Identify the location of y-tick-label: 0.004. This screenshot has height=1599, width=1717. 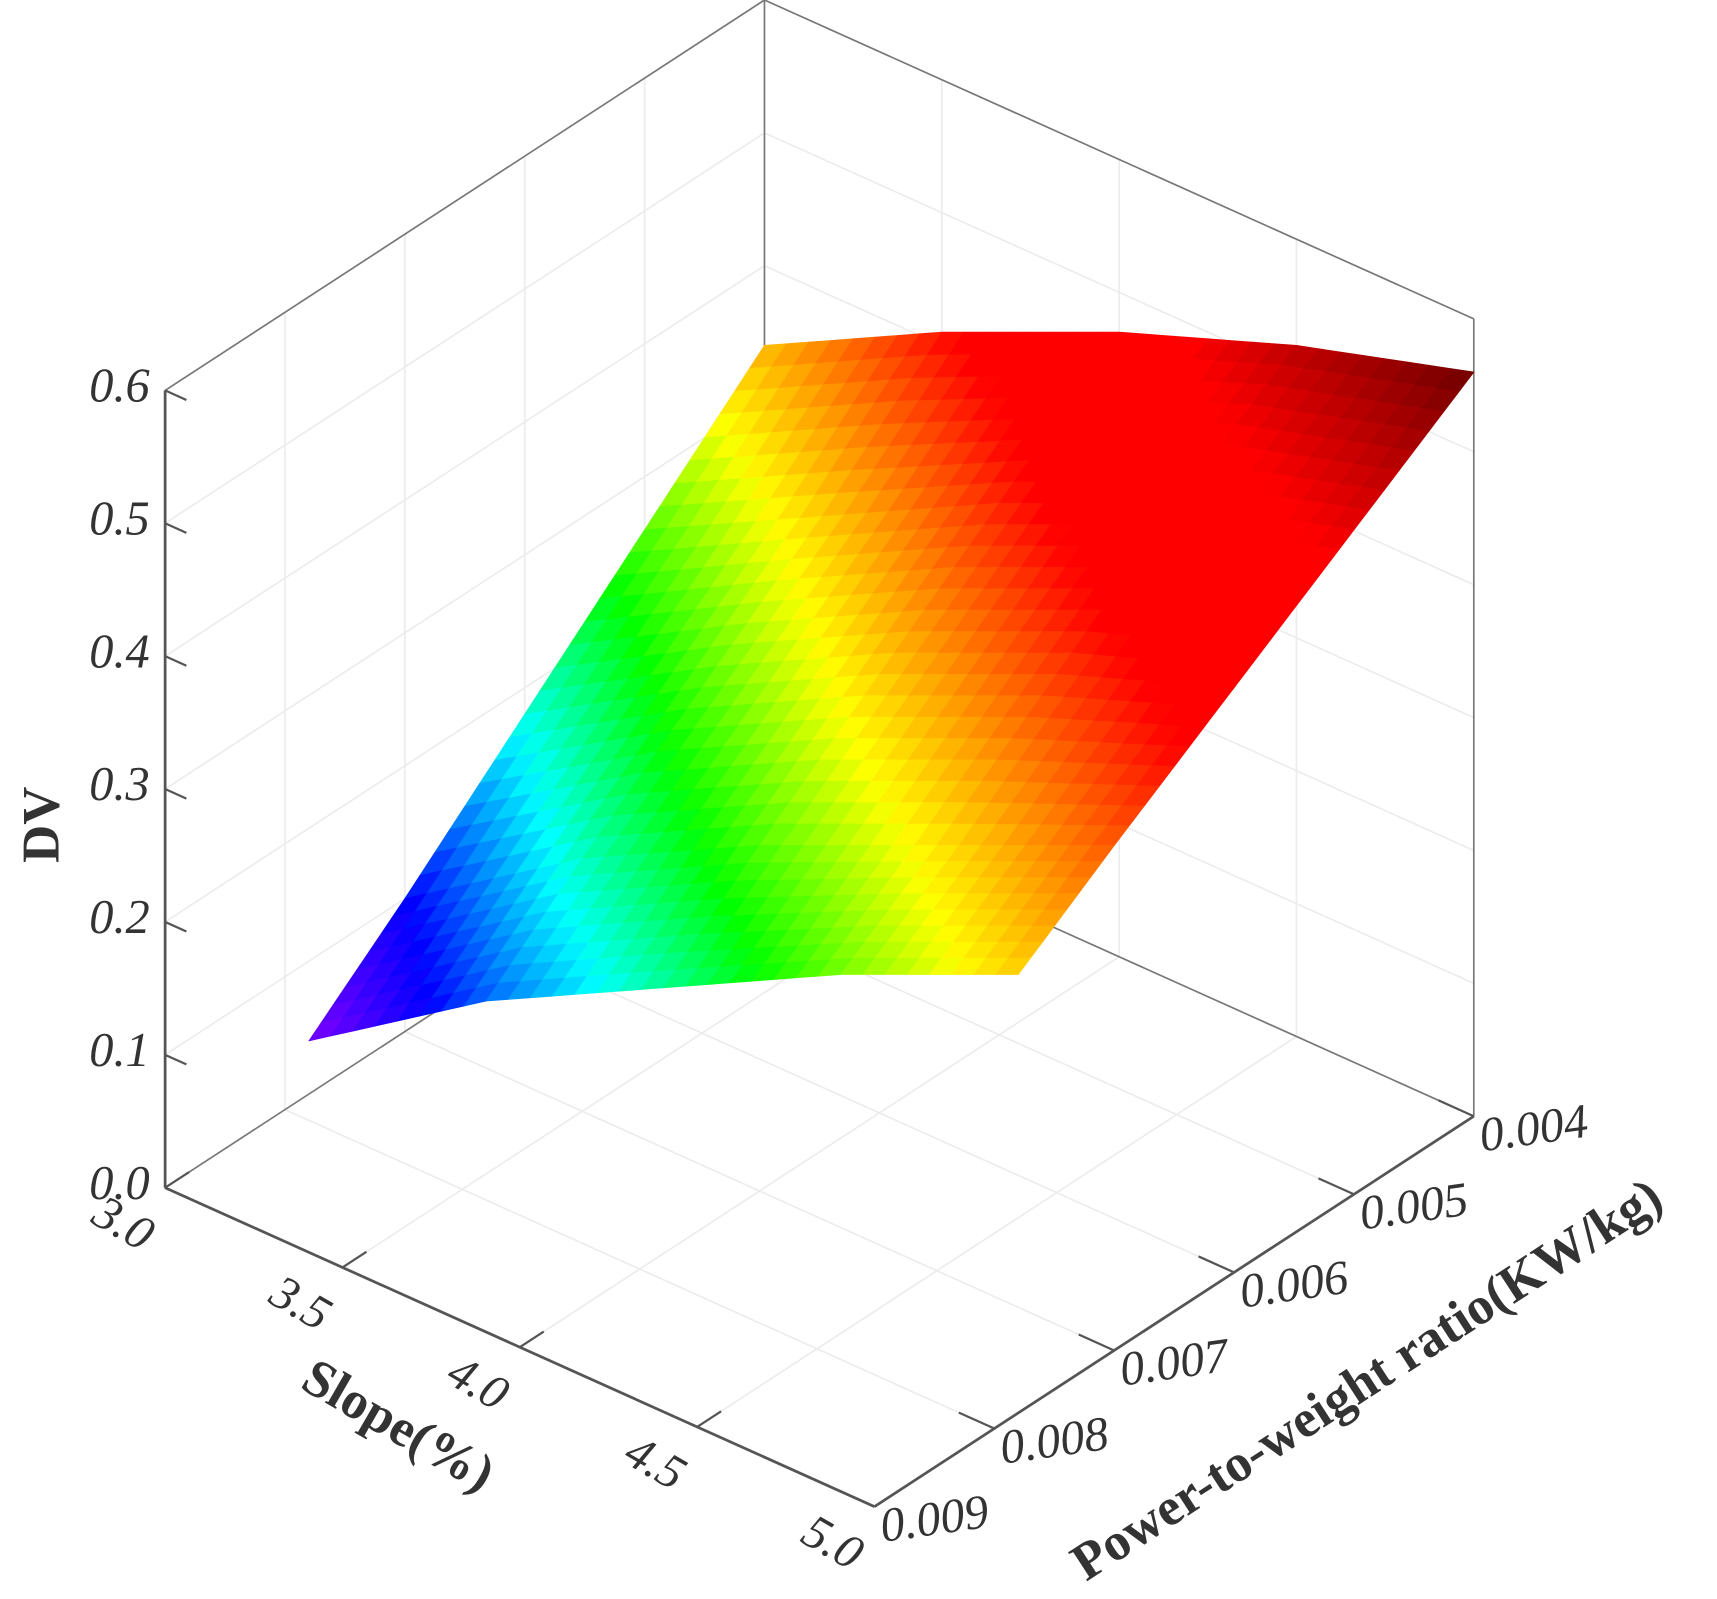
(1533, 1129).